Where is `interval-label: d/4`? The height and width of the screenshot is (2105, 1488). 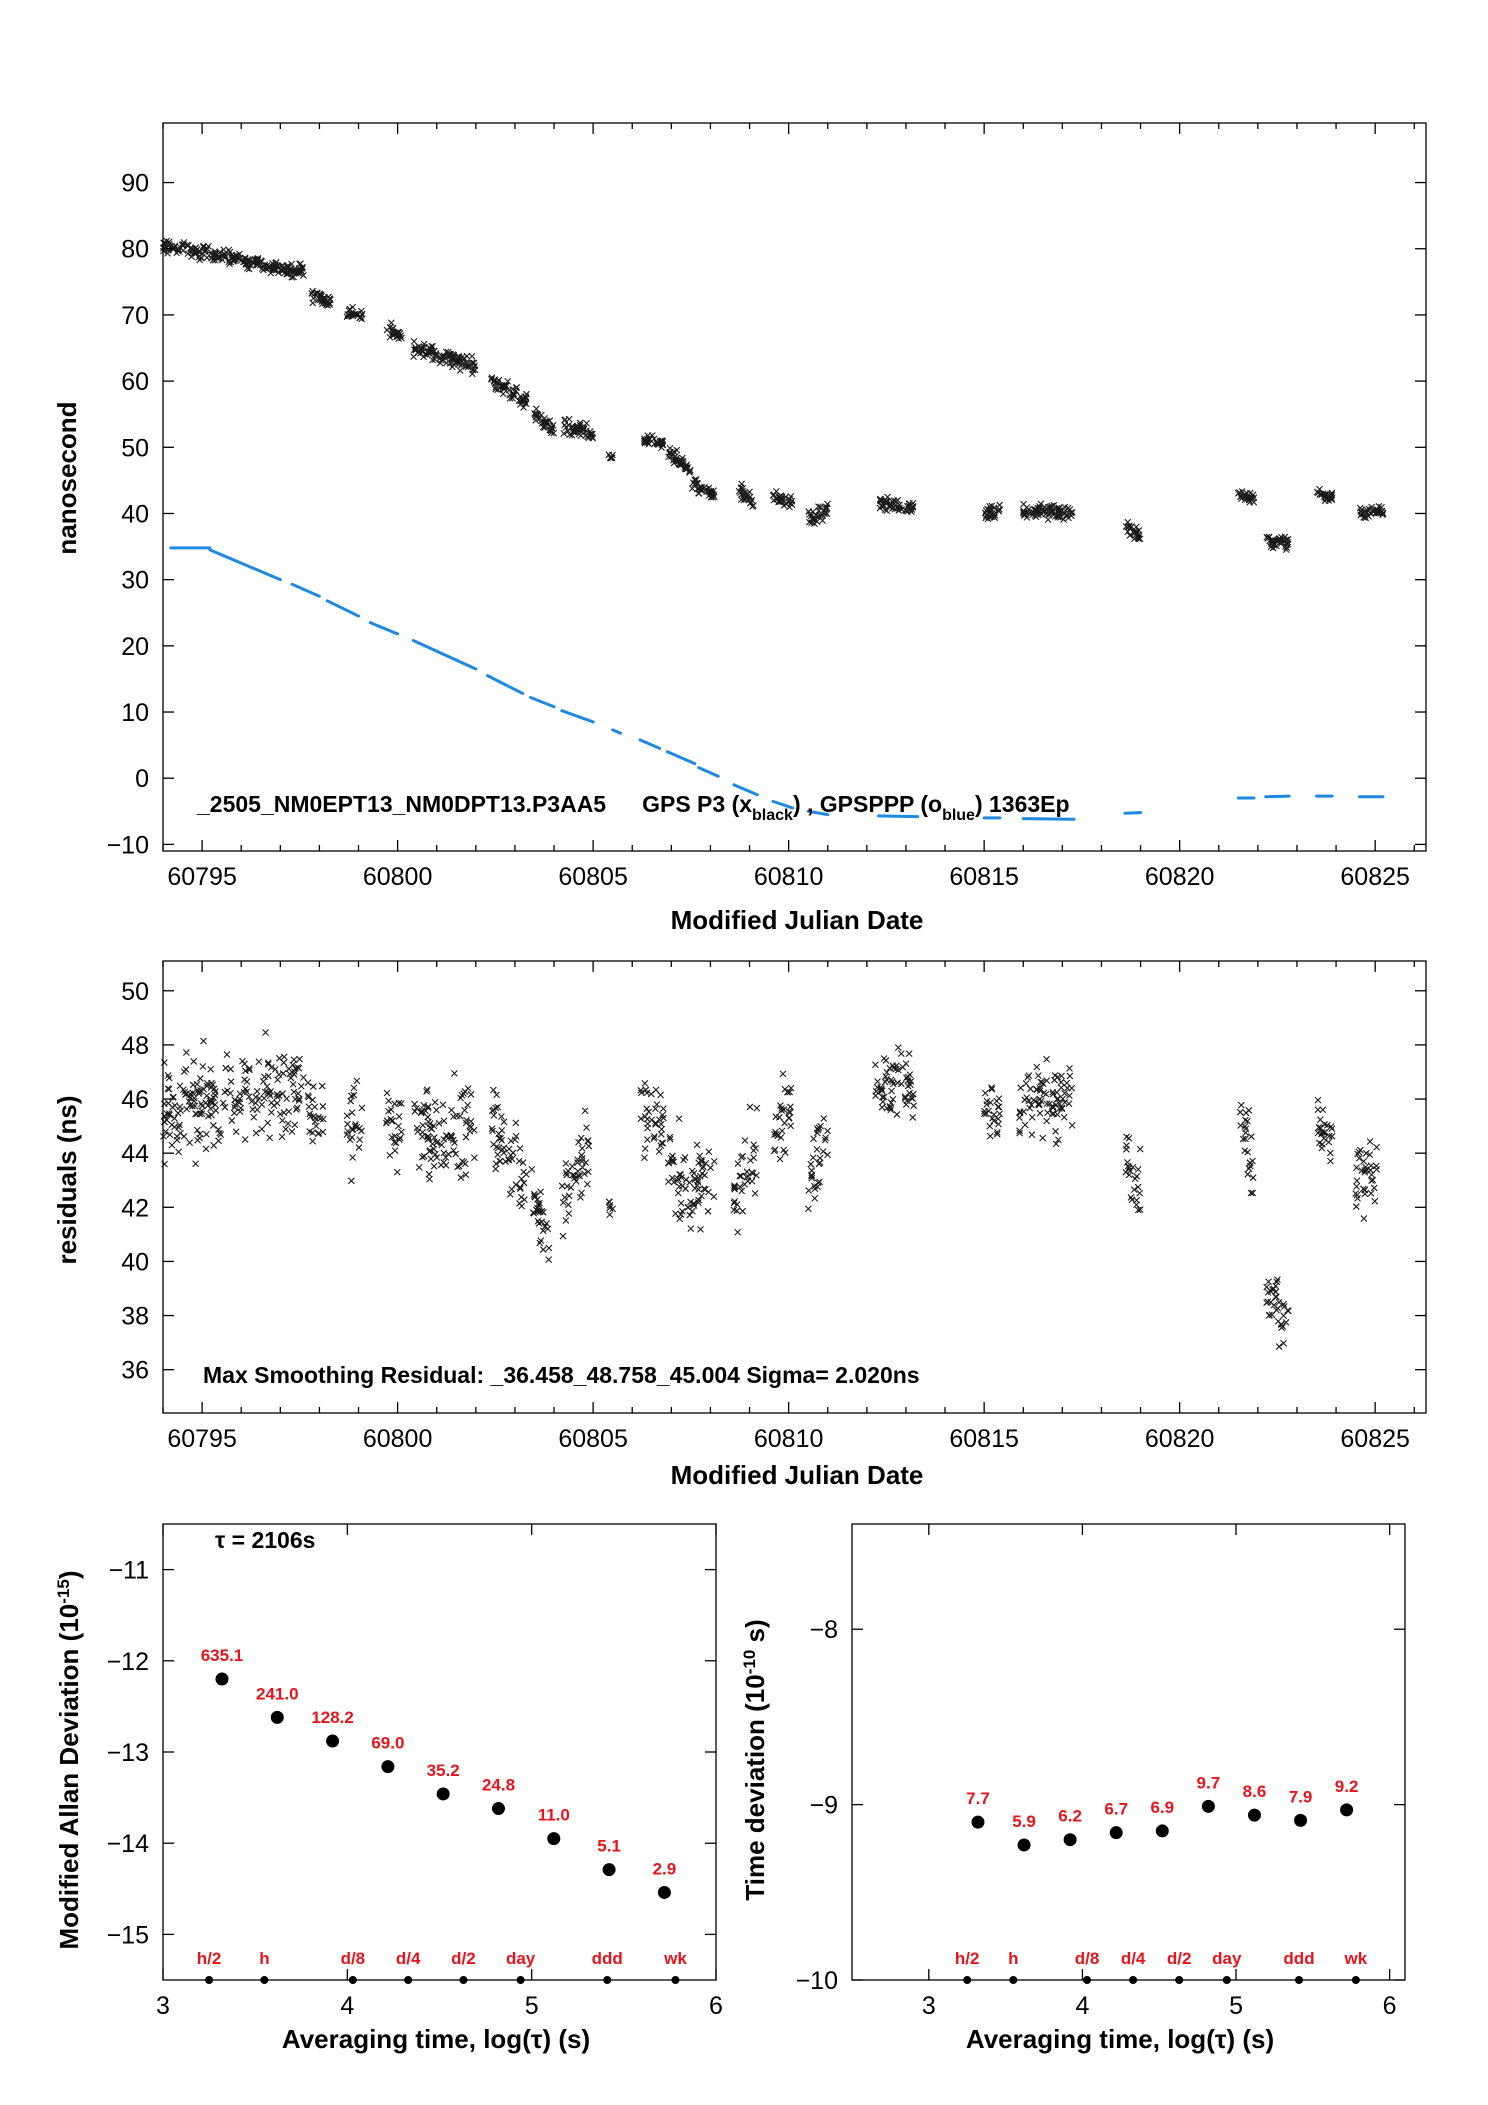 interval-label: d/4 is located at coordinates (408, 1958).